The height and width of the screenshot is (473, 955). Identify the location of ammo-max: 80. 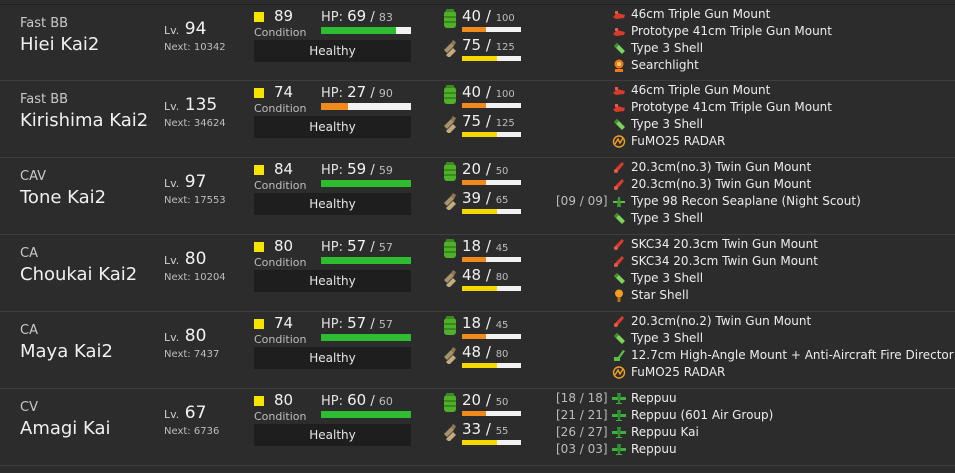
(502, 277).